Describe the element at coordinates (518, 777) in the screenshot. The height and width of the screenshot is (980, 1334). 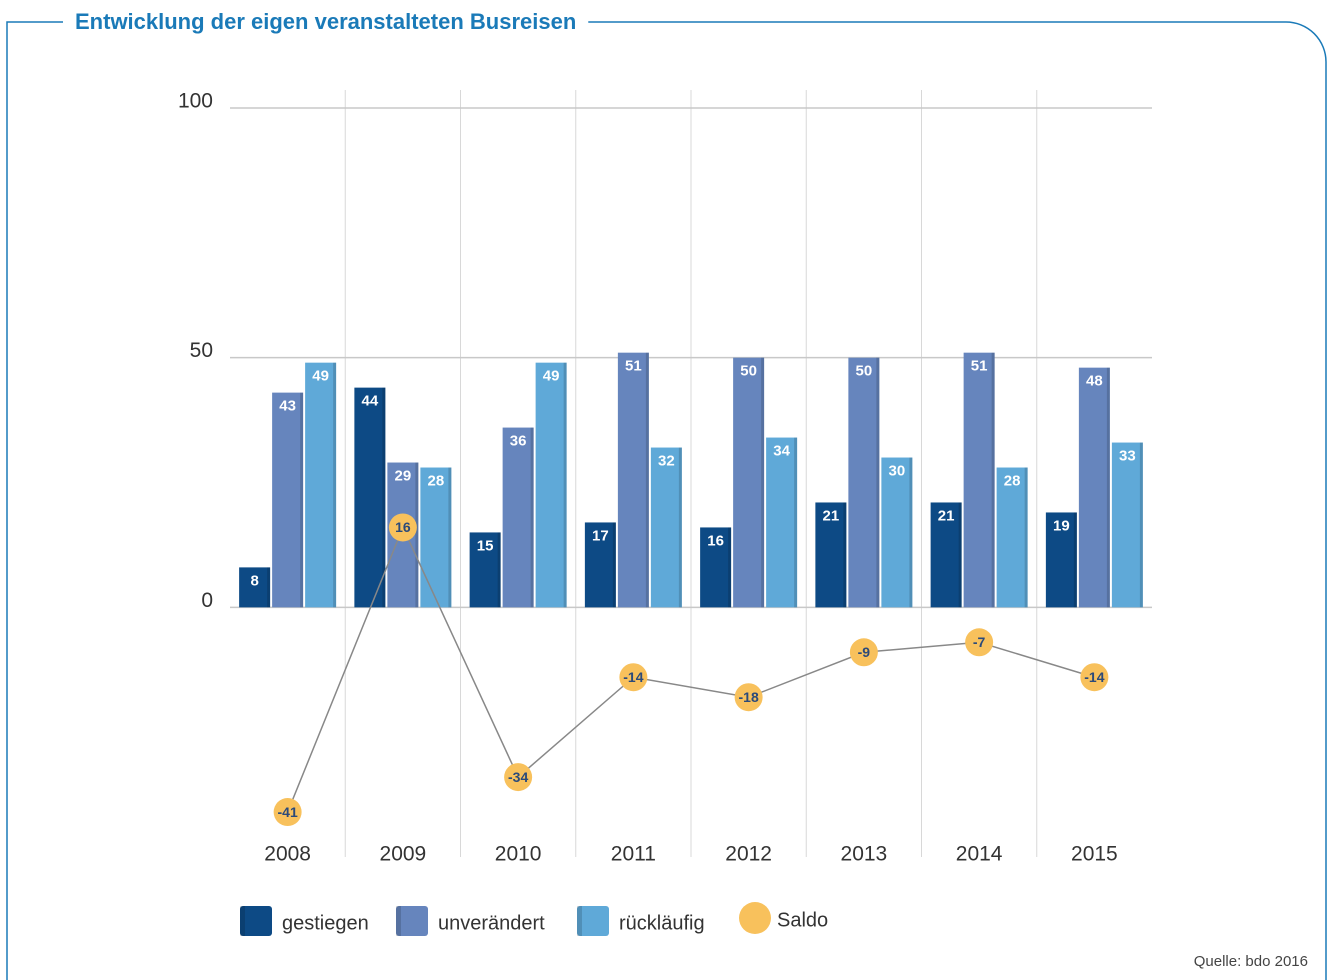
I see `data-label: -34` at that location.